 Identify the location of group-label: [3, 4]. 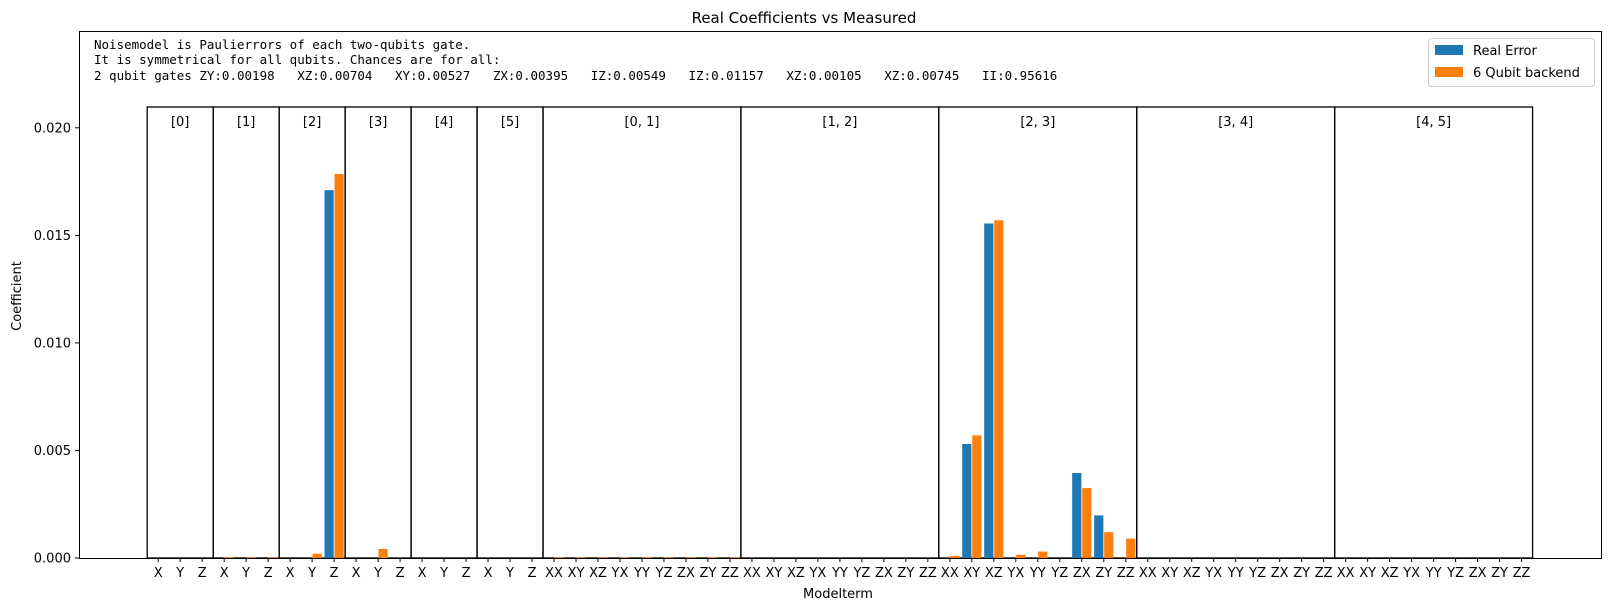
(1235, 122).